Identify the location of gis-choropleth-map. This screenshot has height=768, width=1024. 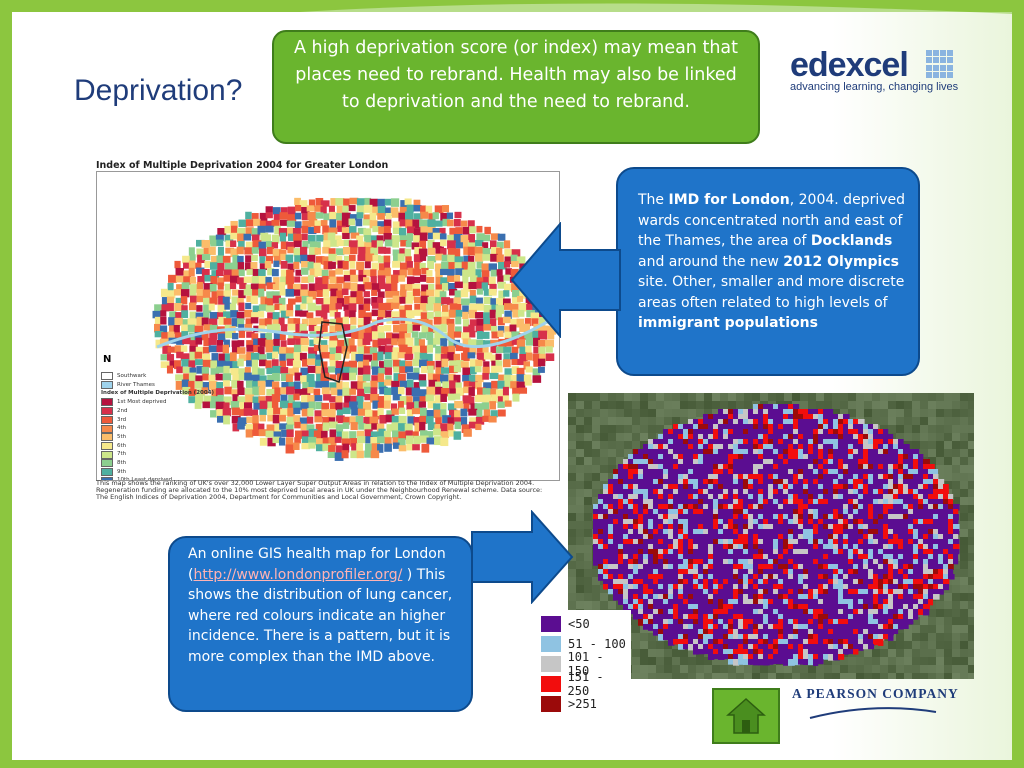
(771, 536).